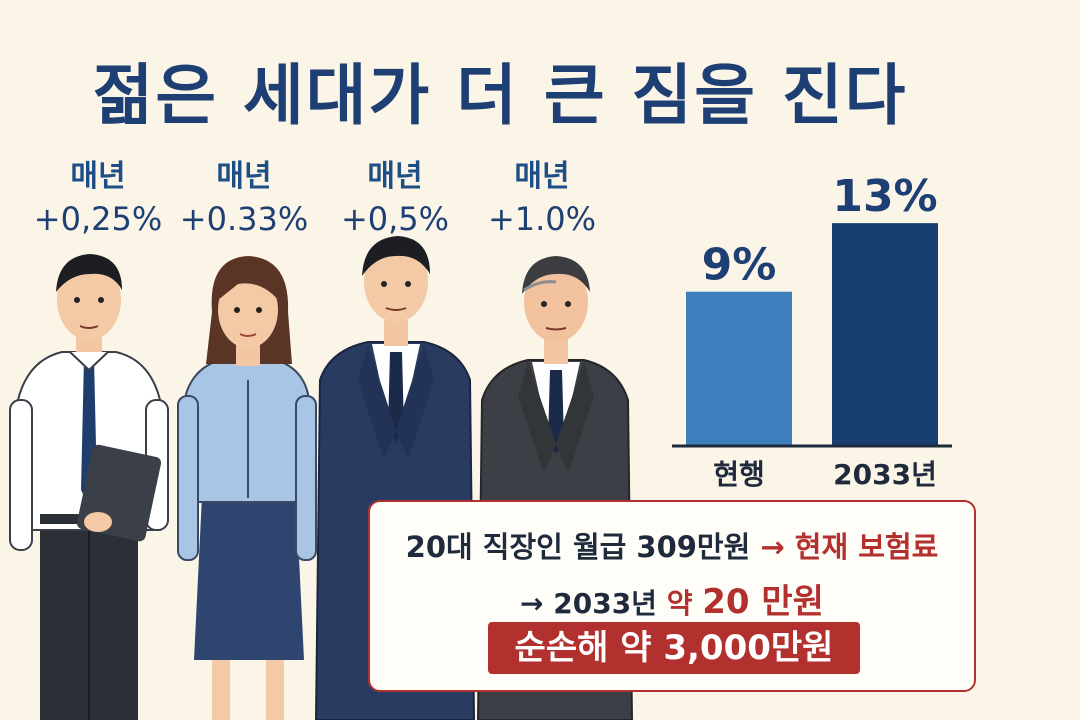 Image resolution: width=1080 pixels, height=720 pixels. Describe the element at coordinates (244, 198) in the screenshot. I see `rate-label-2: 매년 +0.33%` at that location.